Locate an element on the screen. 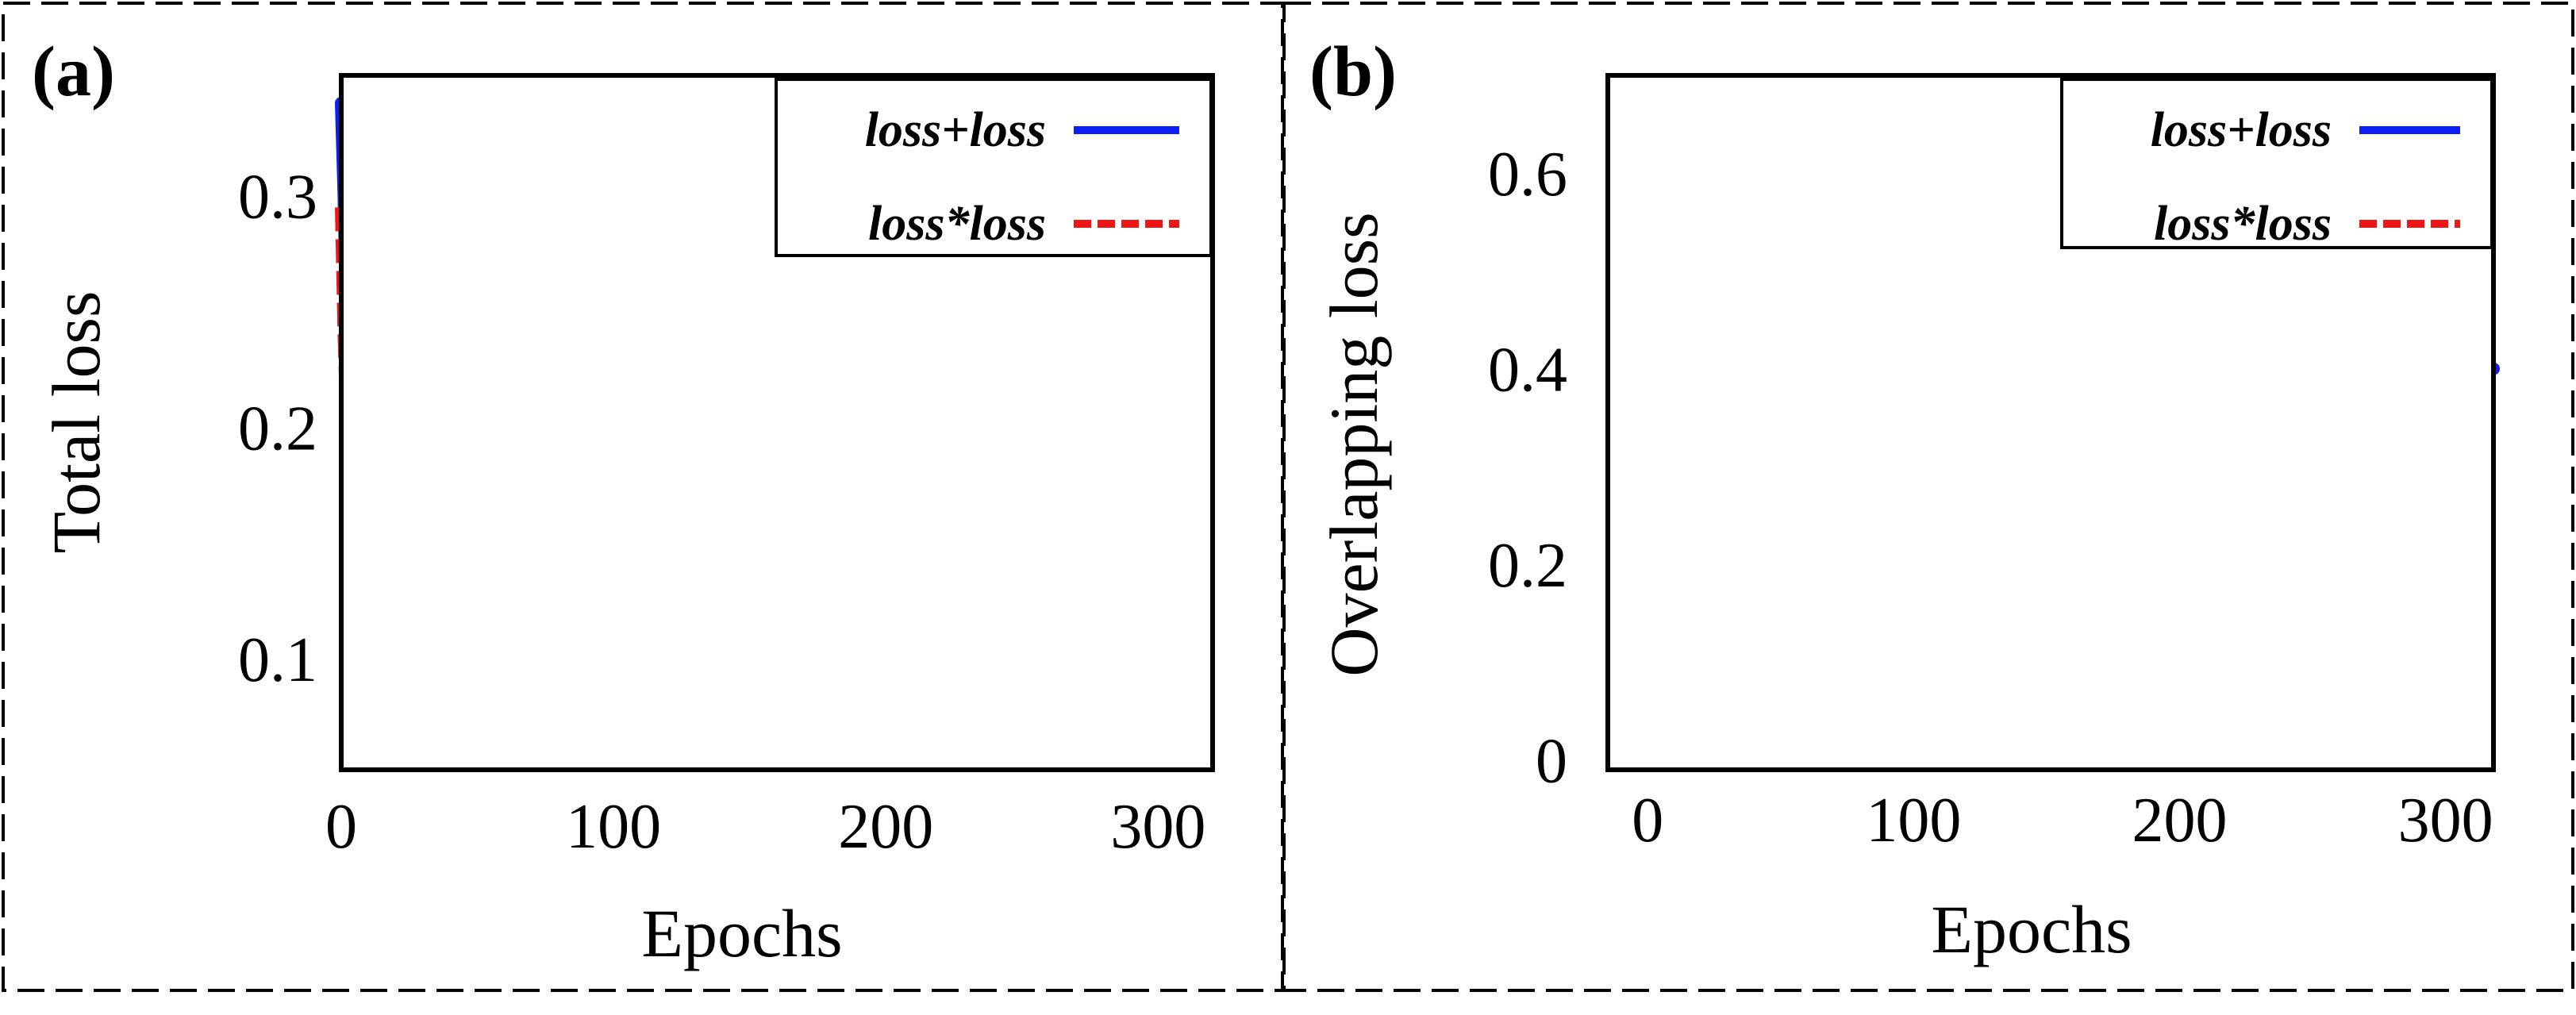  panel-a-xtick-label: 300 is located at coordinates (1157, 827).